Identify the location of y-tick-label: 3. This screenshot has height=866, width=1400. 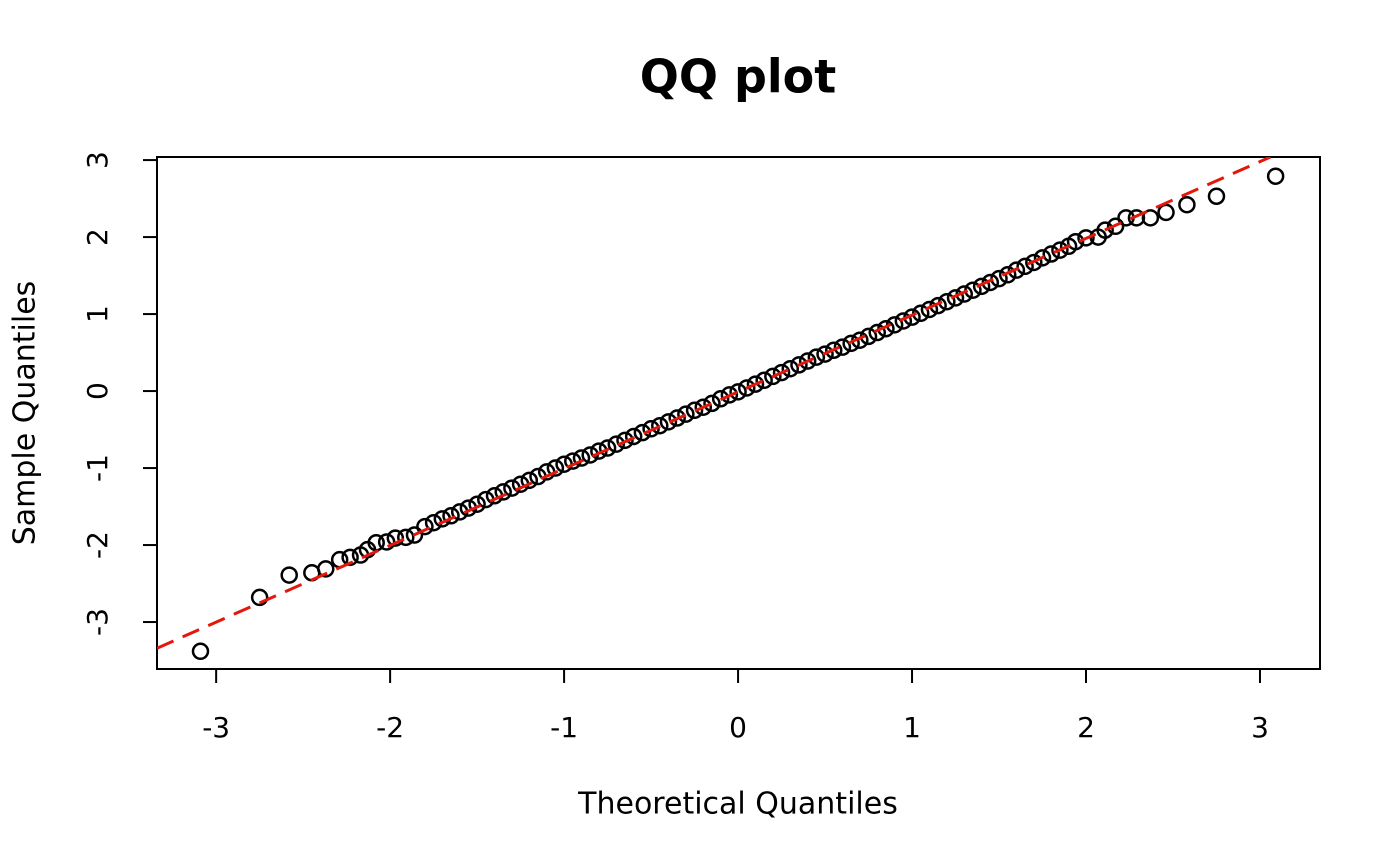
(97, 160).